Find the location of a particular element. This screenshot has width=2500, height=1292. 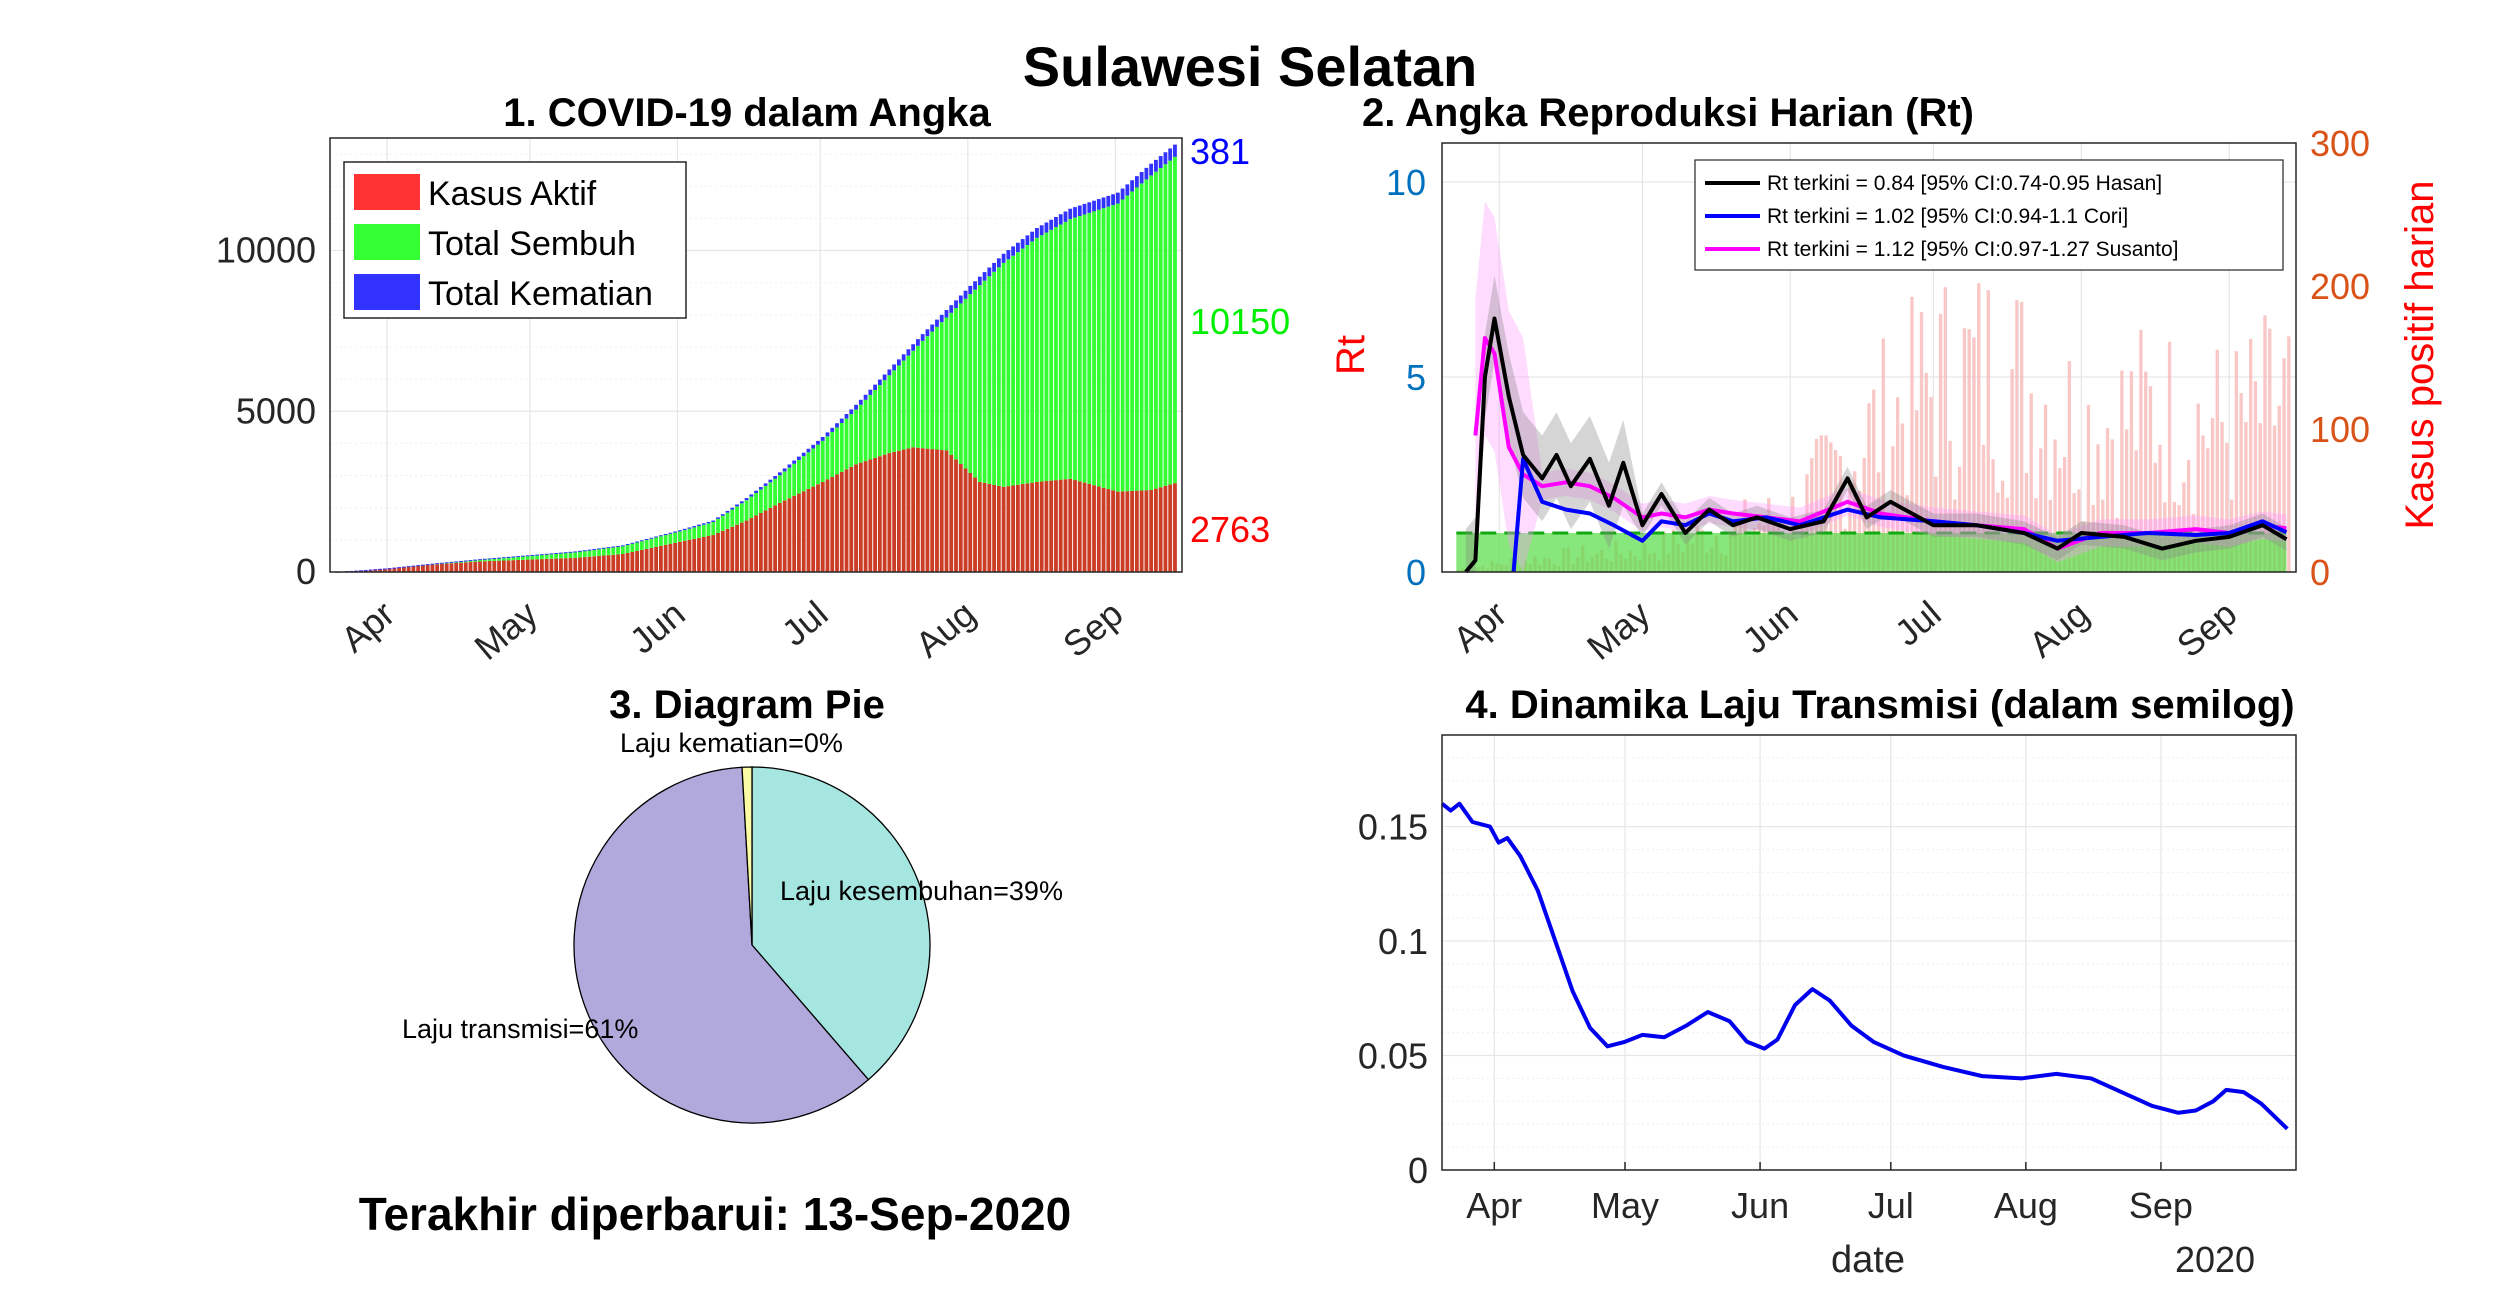

tick-label-x: Aug is located at coordinates (2058, 629).